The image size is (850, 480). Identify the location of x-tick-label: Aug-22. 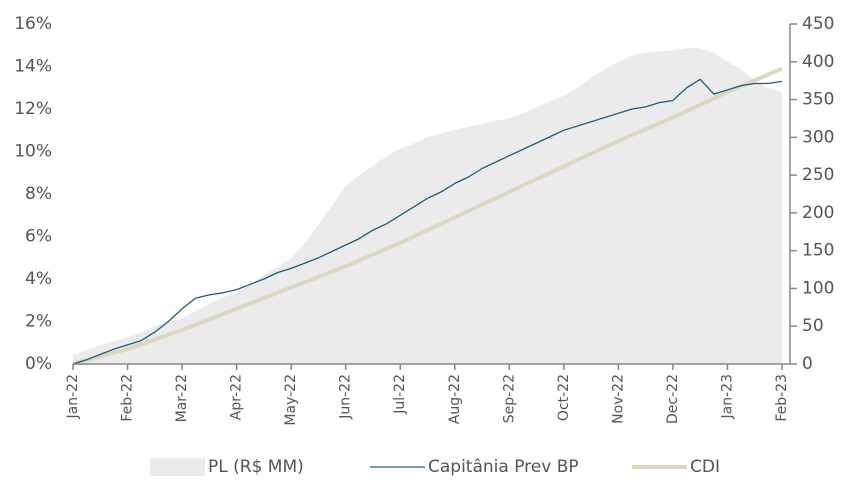
(455, 399).